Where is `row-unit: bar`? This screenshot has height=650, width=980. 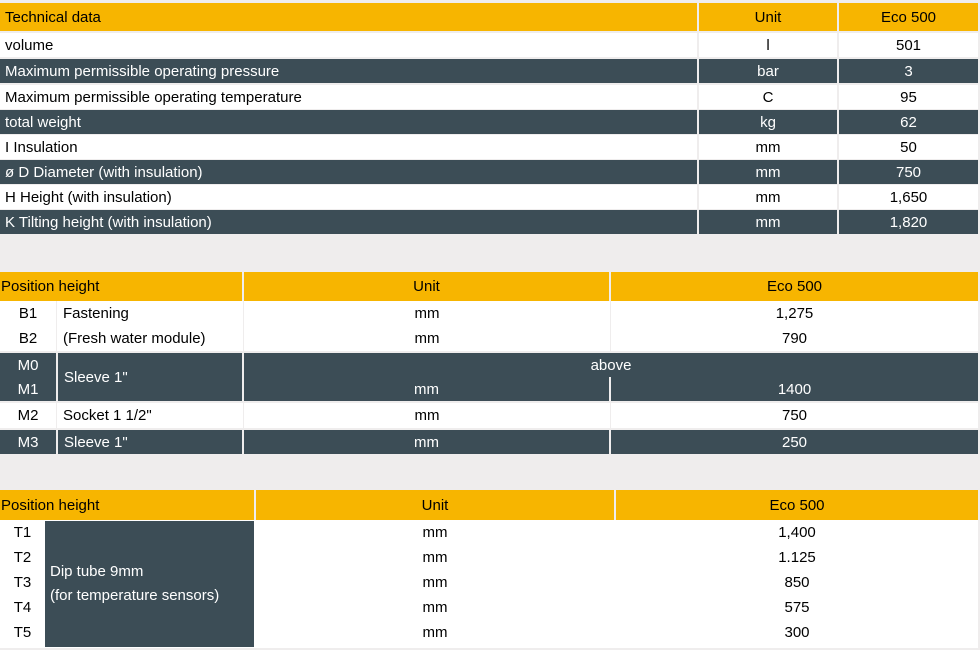
row-unit: bar is located at coordinates (768, 71).